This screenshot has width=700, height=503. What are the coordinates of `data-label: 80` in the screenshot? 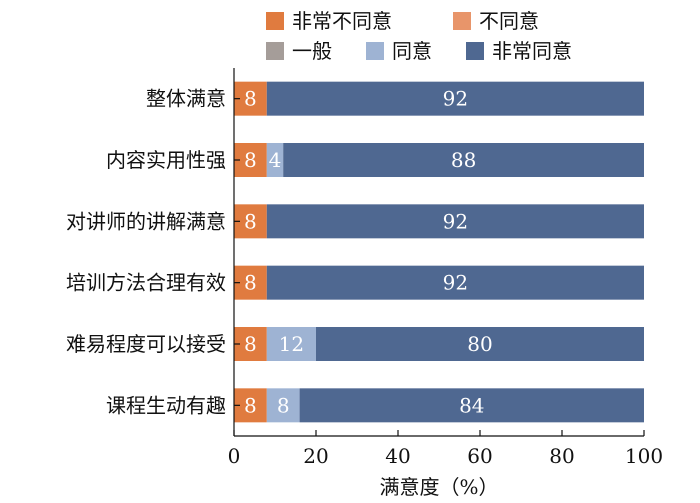 It's located at (479, 344).